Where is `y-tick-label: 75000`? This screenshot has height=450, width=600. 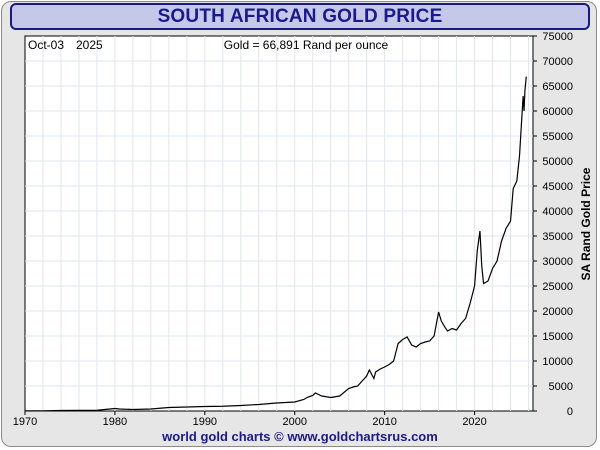
y-tick-label: 75000 is located at coordinates (557, 37).